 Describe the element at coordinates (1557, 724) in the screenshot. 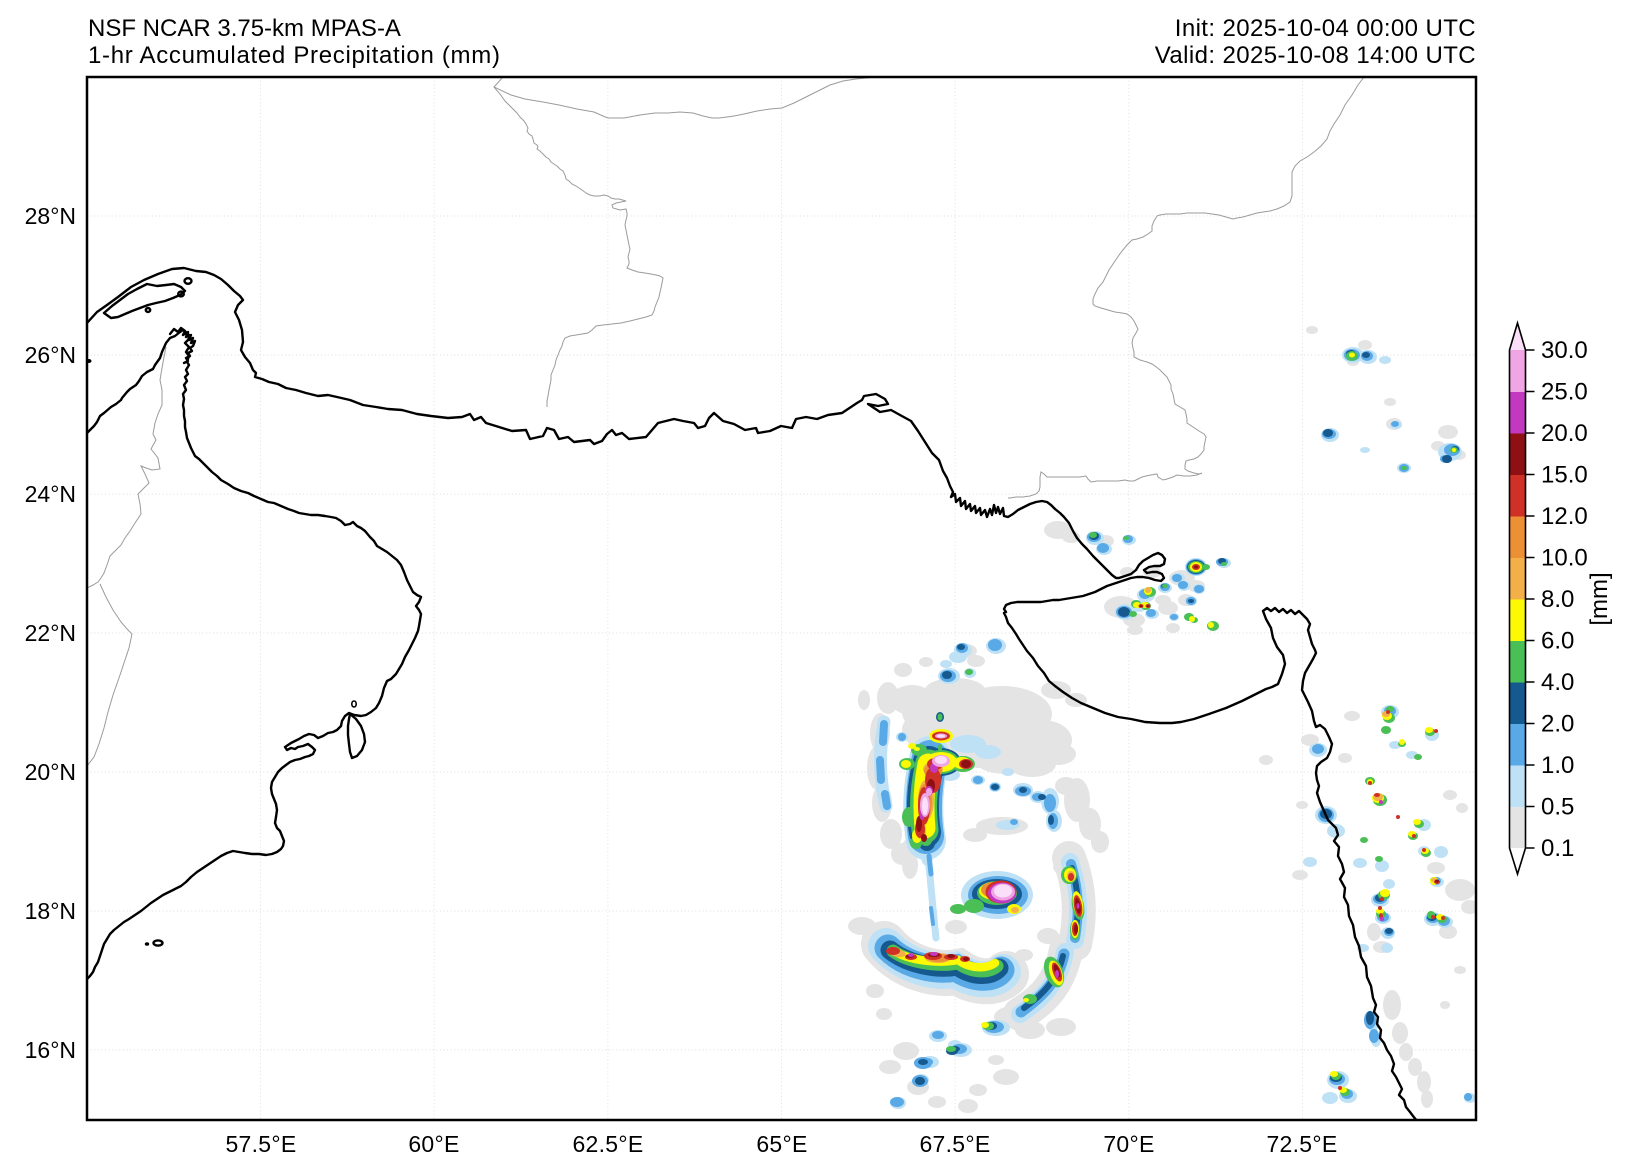

I see `svg-text: 2.0` at that location.